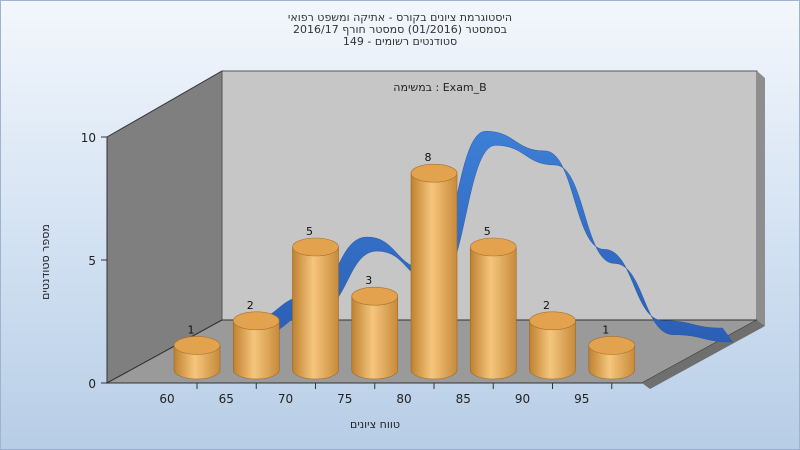 The width and height of the screenshot is (800, 450). Describe the element at coordinates (191, 329) in the screenshot. I see `bar-value-label-60: 1` at that location.